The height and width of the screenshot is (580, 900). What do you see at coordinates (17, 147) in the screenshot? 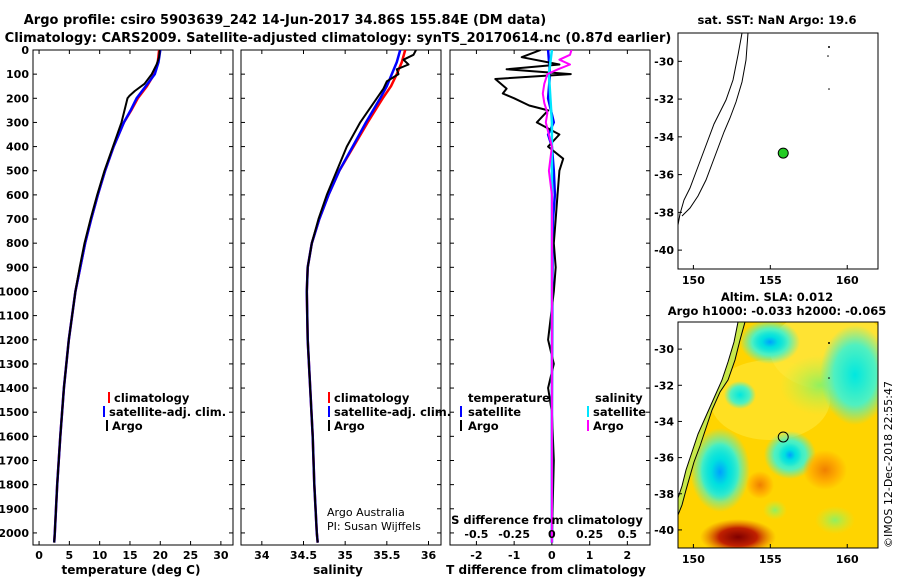
I see `depth-tick-label: 400` at bounding box center [17, 147].